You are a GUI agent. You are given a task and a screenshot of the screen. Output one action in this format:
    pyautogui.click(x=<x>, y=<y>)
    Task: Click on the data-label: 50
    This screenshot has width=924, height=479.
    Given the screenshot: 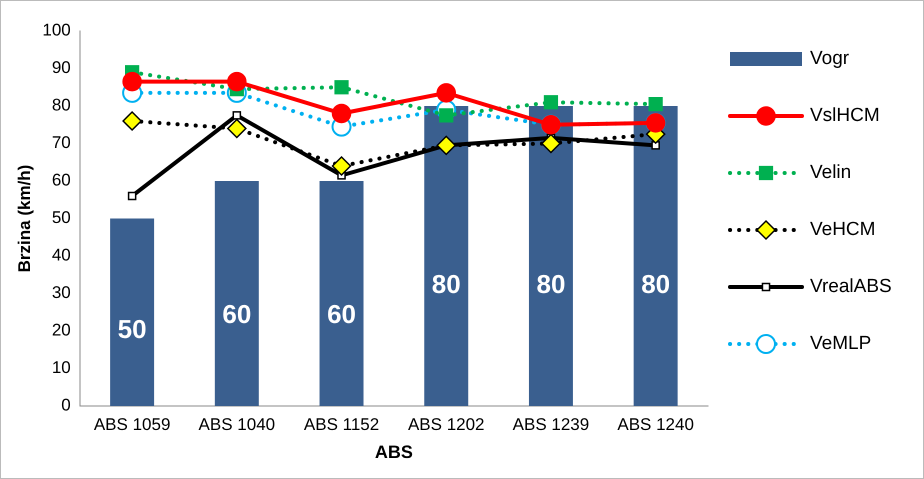 What is the action you would take?
    pyautogui.click(x=132, y=329)
    